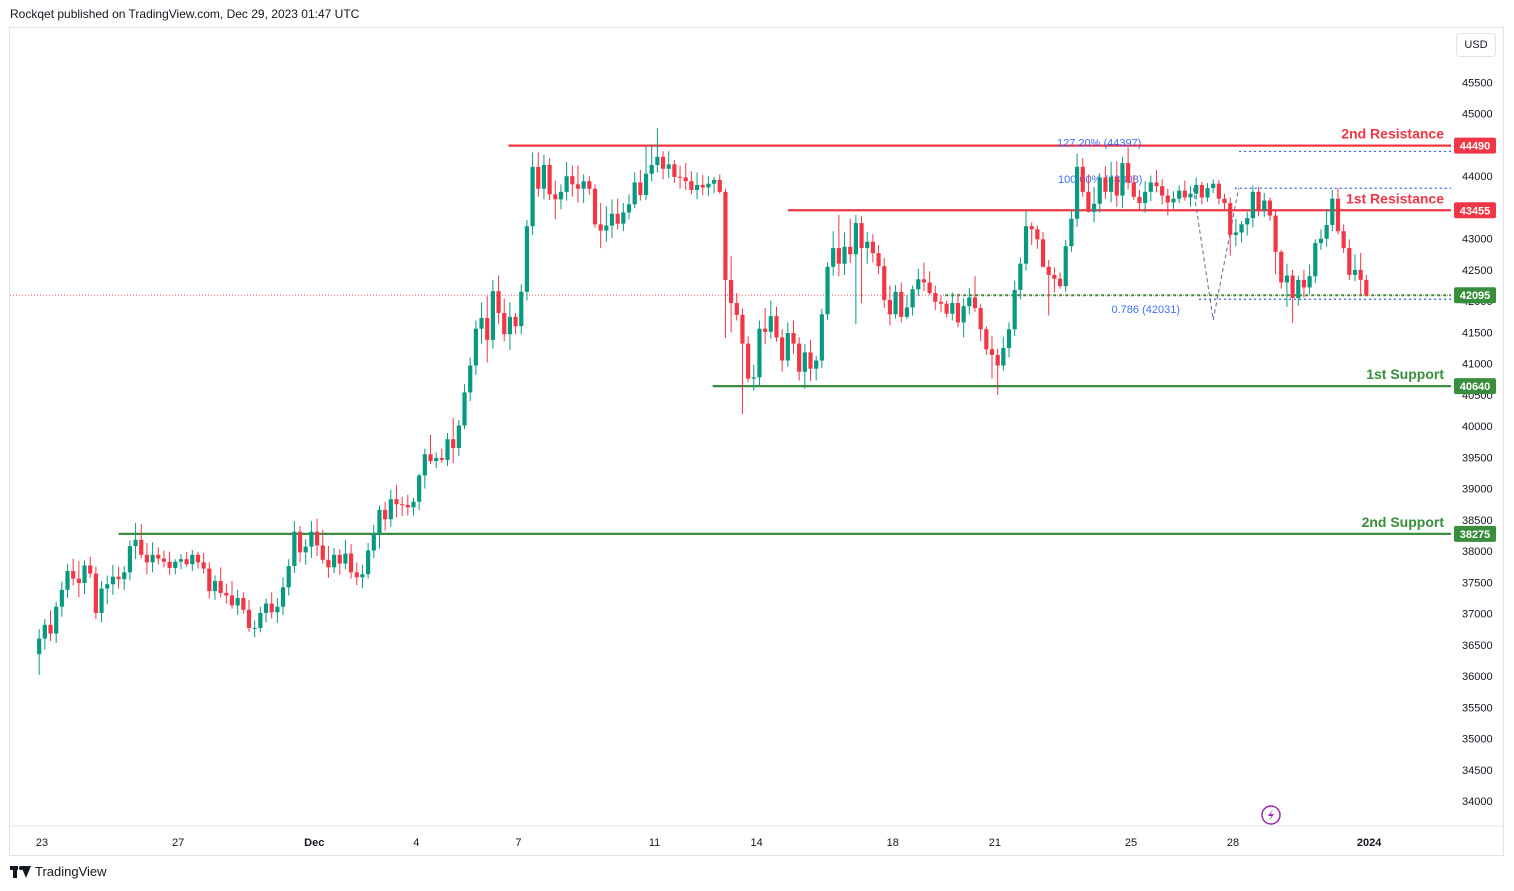  What do you see at coordinates (1475, 535) in the screenshot?
I see `price-tag-label: 38275` at bounding box center [1475, 535].